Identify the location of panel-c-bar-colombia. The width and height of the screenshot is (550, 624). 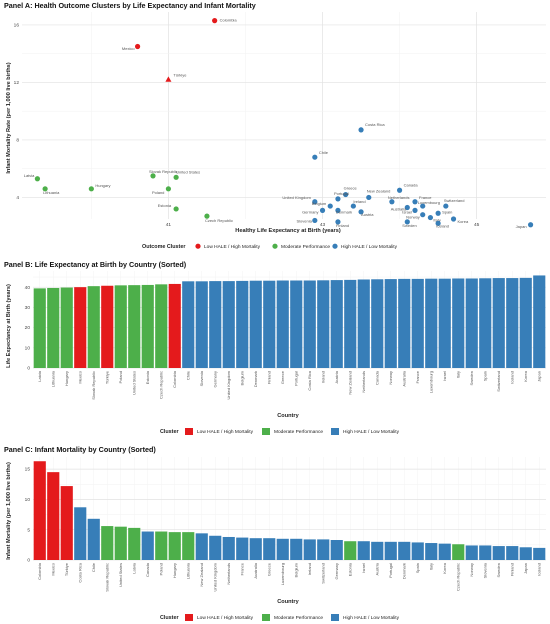
(39, 510).